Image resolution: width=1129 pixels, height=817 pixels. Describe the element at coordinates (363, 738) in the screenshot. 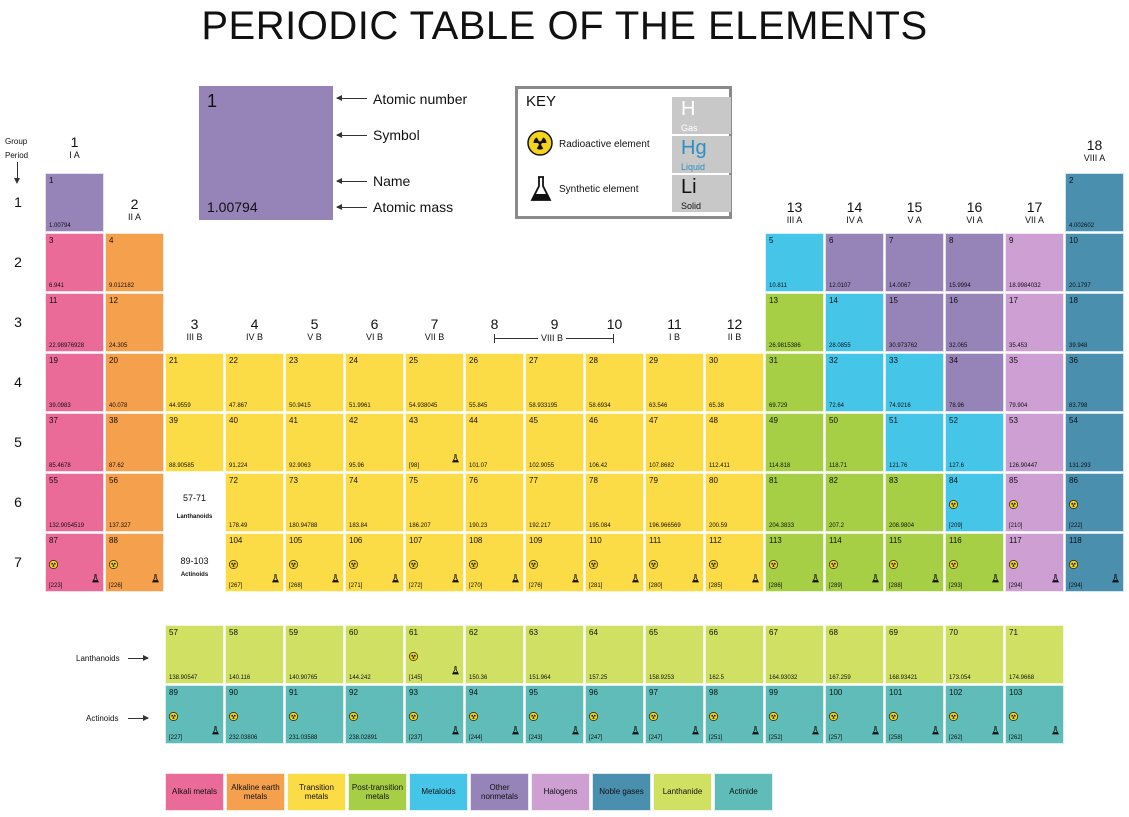

I see `element-mass: 238.02891` at that location.